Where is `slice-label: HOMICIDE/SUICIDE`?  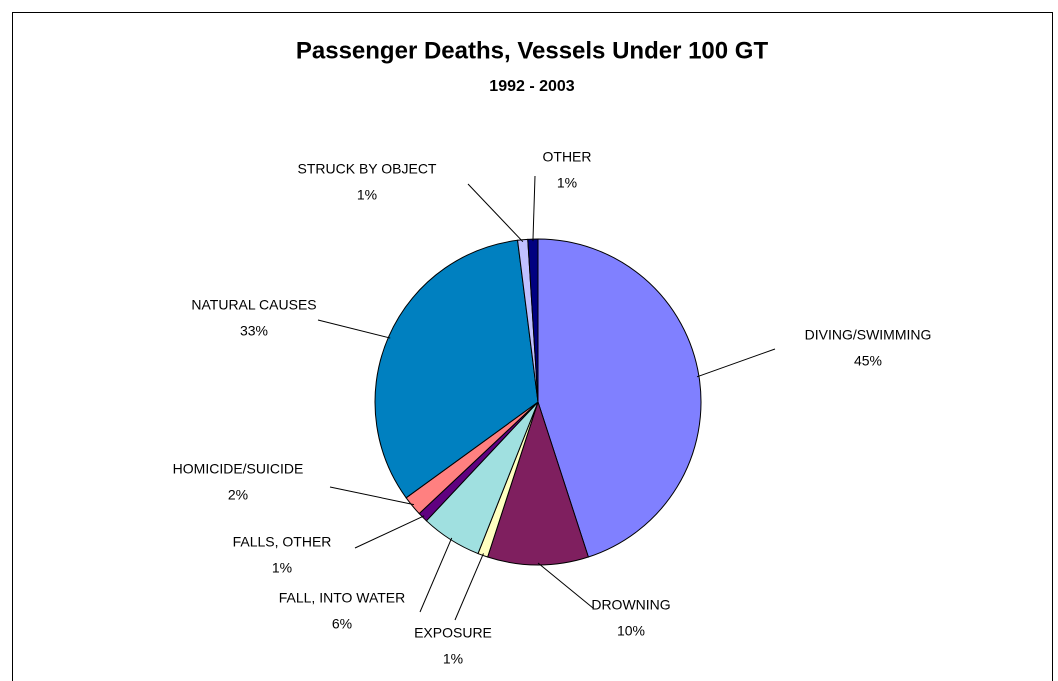 slice-label: HOMICIDE/SUICIDE is located at coordinates (238, 469).